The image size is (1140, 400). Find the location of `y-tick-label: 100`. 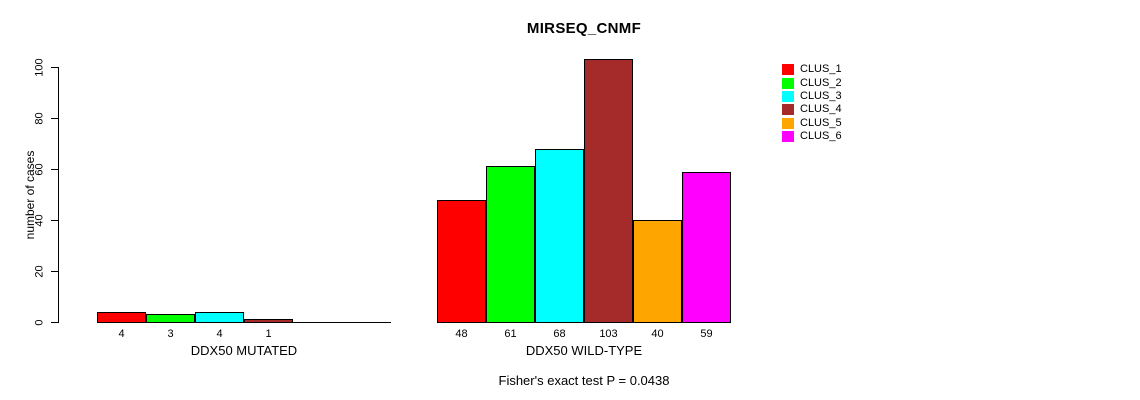

y-tick-label: 100 is located at coordinates (39, 67).